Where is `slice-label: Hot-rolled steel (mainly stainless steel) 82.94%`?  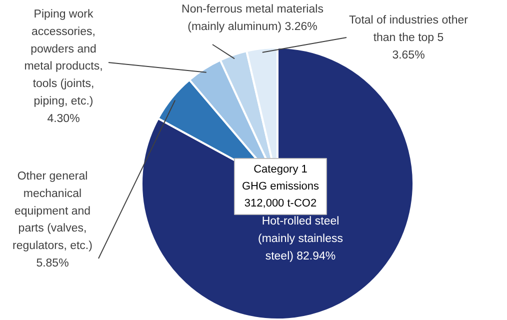
slice-label: Hot-rolled steel (mainly stainless steel) 82.94% is located at coordinates (301, 239).